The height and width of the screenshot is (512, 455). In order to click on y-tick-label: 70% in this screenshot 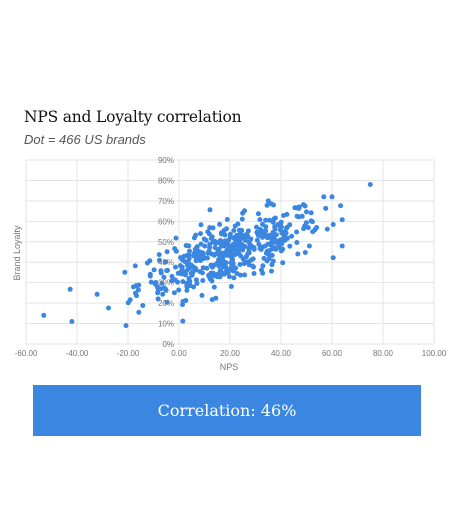, I will do `click(166, 201)`.